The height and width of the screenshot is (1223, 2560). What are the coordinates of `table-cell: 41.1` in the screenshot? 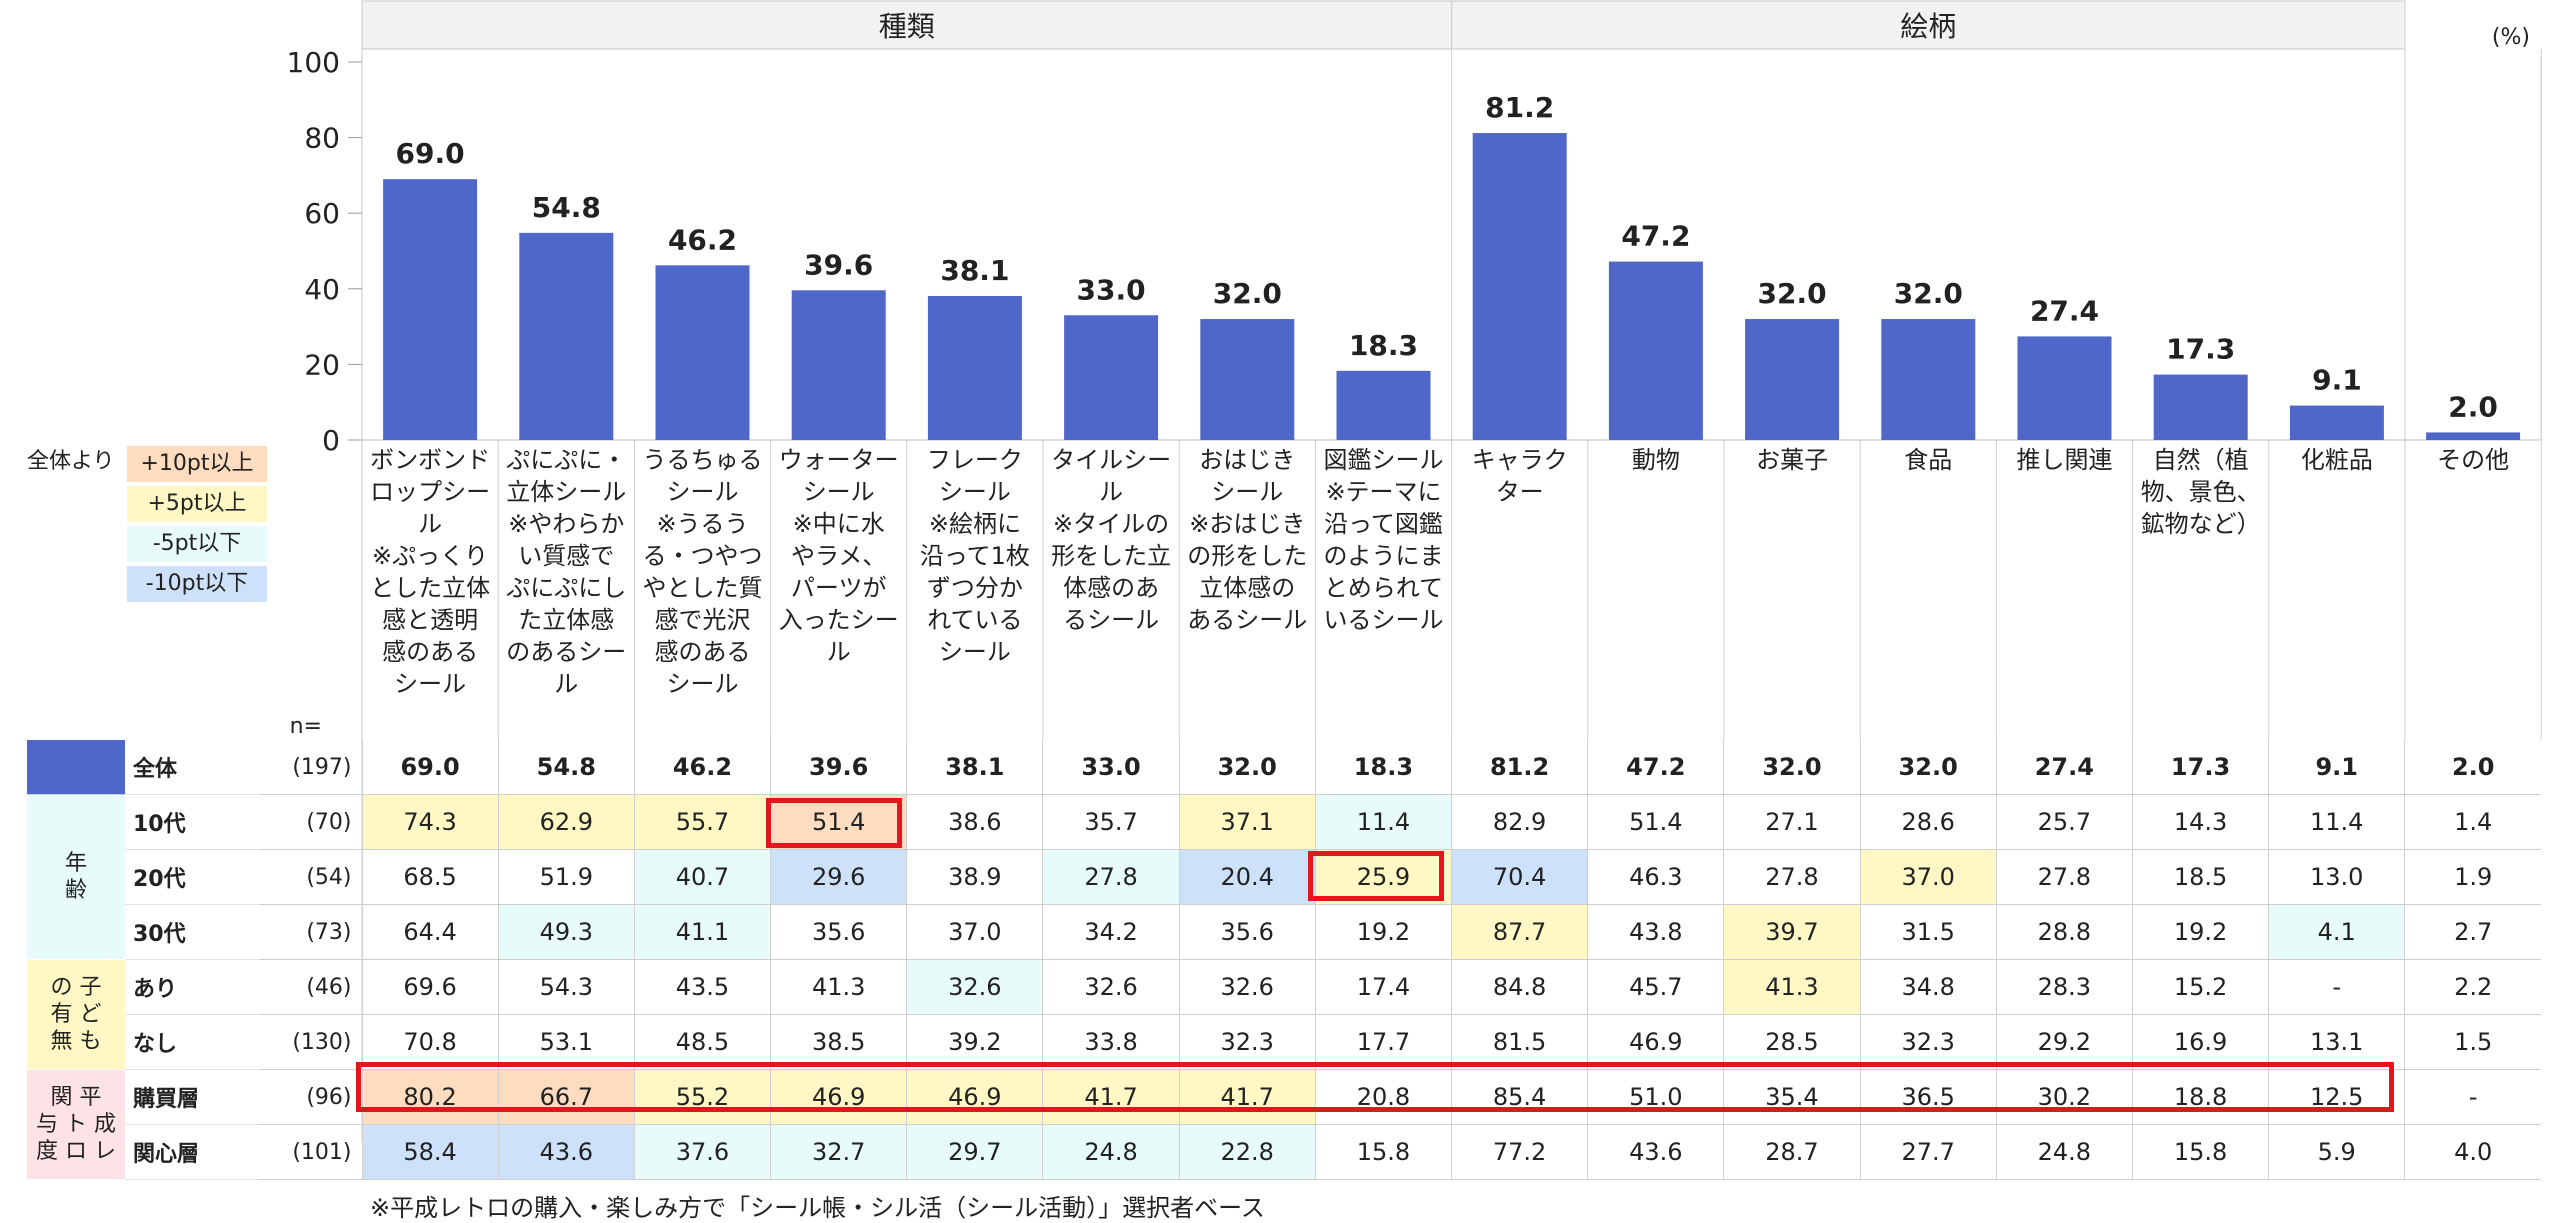 It's located at (702, 932).